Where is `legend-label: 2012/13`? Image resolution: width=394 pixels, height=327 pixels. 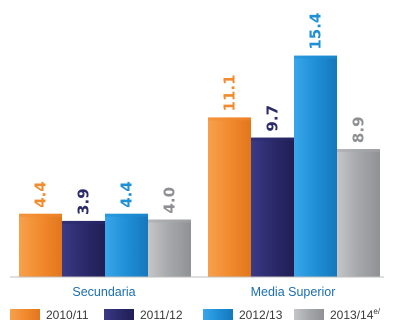
legend-label: 2012/13 is located at coordinates (261, 315).